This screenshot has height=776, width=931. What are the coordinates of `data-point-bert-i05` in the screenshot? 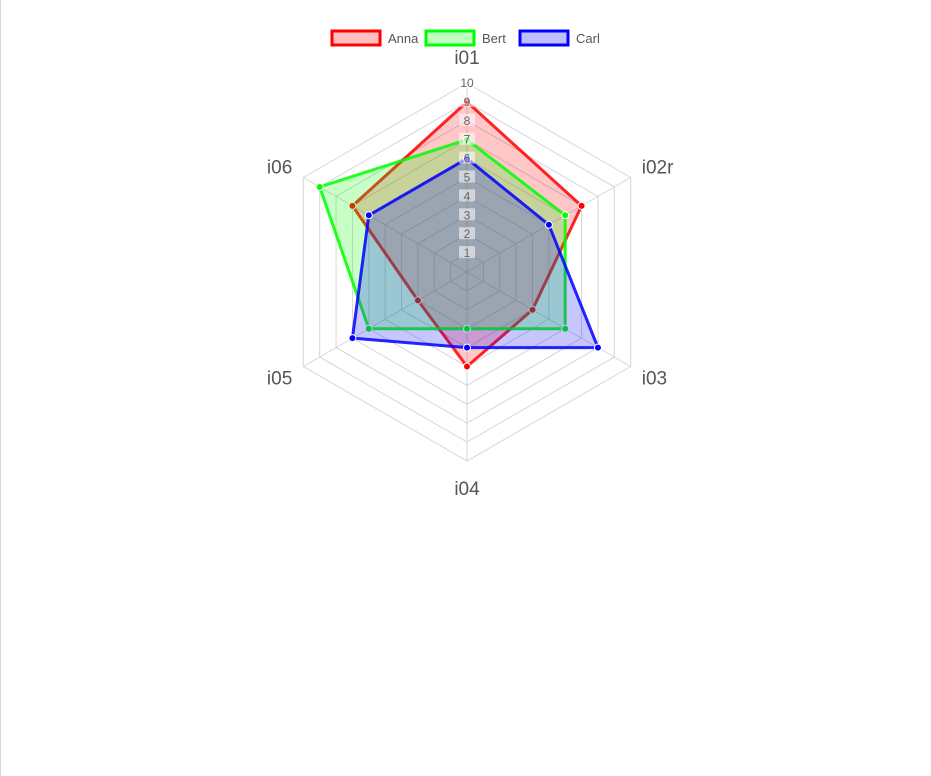 It's located at (368, 328).